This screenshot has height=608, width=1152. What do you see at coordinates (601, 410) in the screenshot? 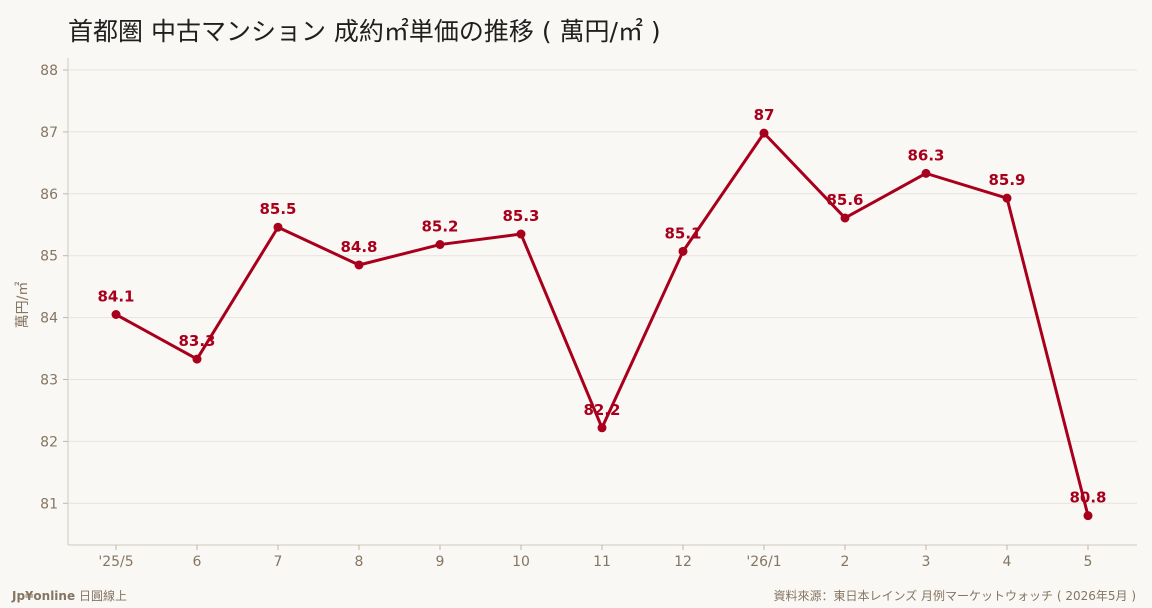
I see `data-label: 82.2` at bounding box center [601, 410].